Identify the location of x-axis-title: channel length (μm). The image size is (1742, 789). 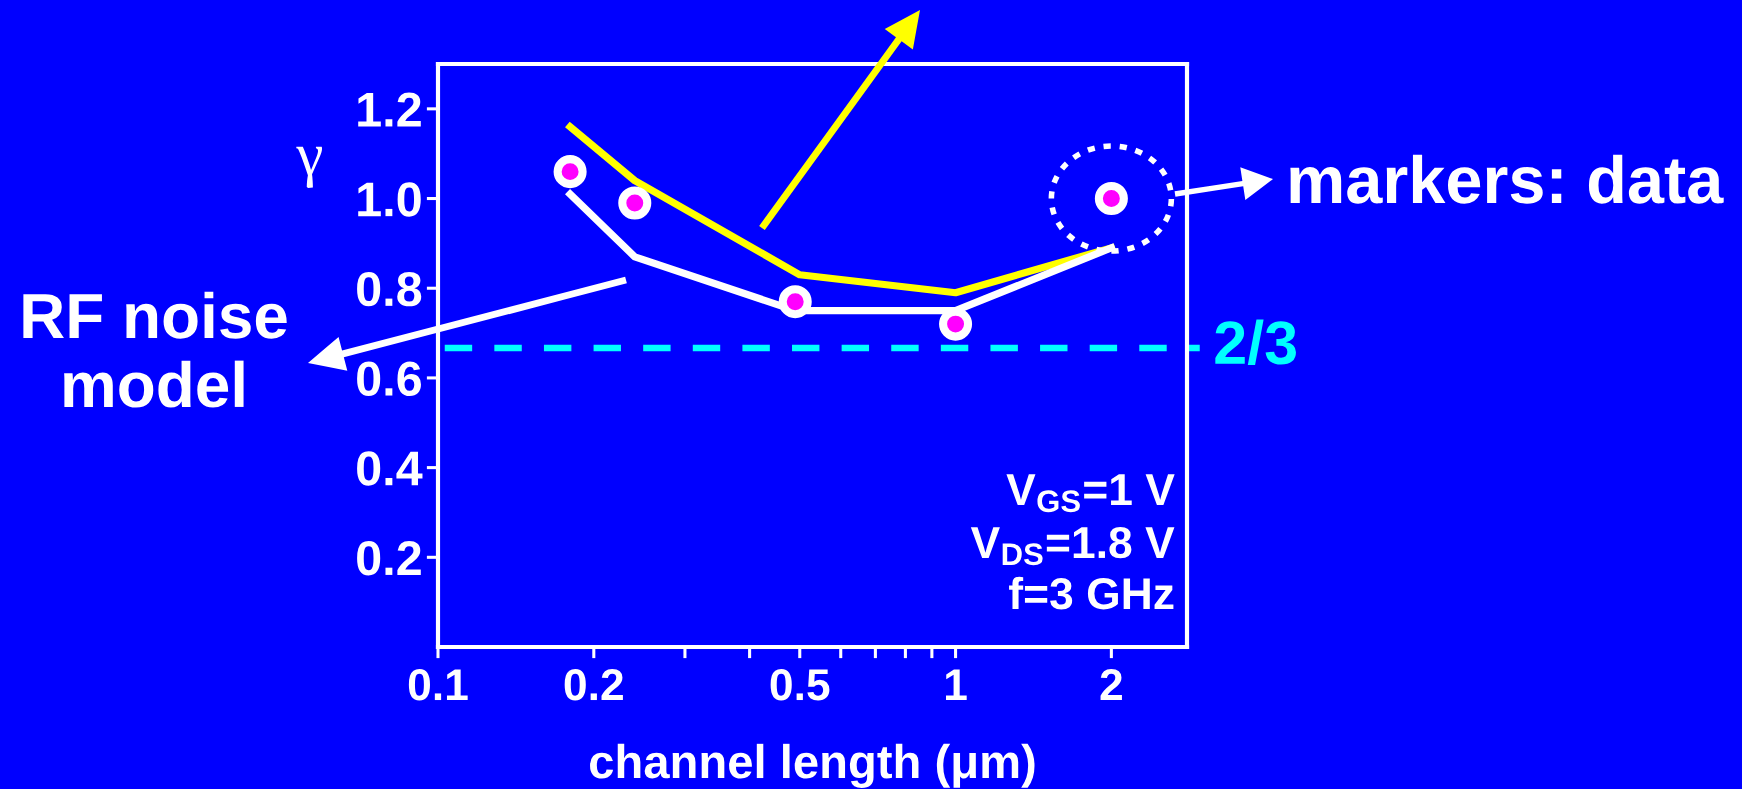
(812, 766).